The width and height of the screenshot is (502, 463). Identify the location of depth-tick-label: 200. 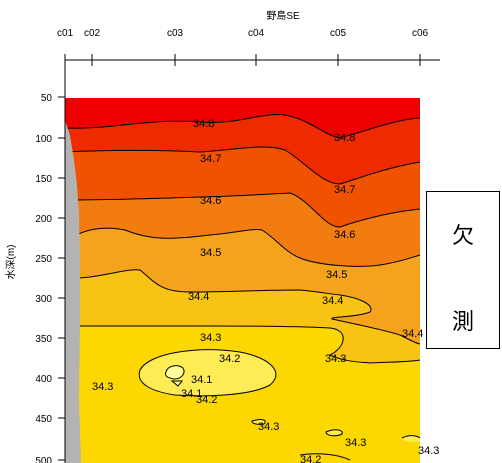
(43, 219).